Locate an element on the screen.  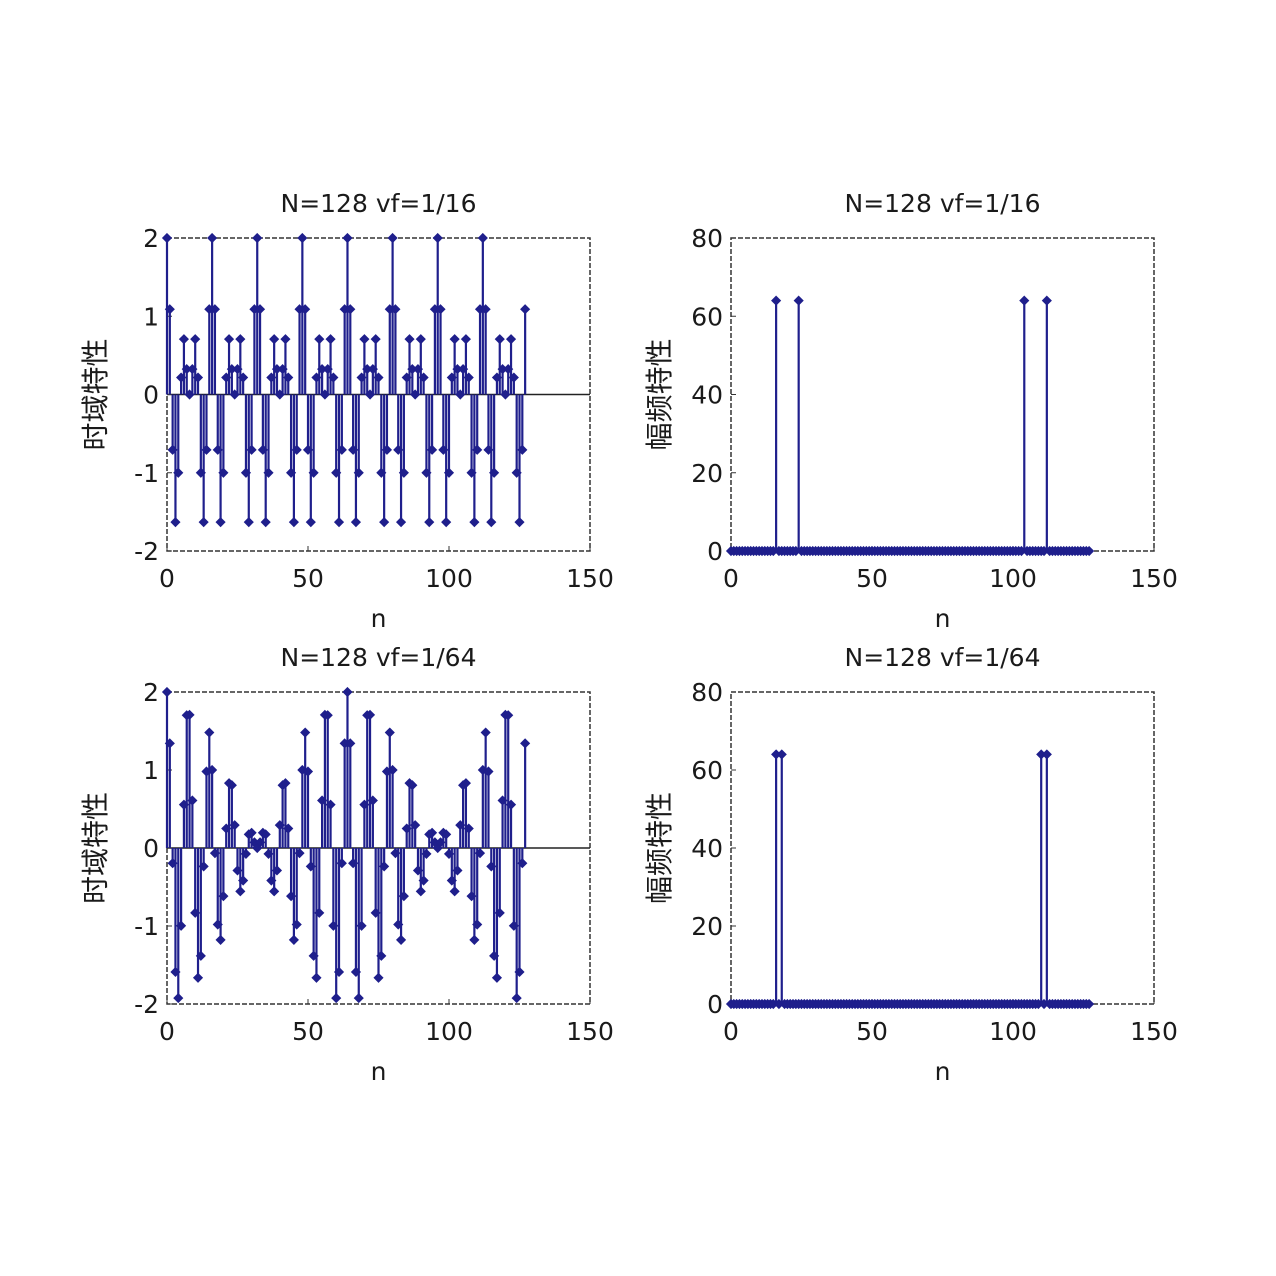
chart-panel-2: 0 50 100 150 0 20 40 60 80 N=128 vf=1/16 n 幅频特性 is located at coordinates (910, 411).